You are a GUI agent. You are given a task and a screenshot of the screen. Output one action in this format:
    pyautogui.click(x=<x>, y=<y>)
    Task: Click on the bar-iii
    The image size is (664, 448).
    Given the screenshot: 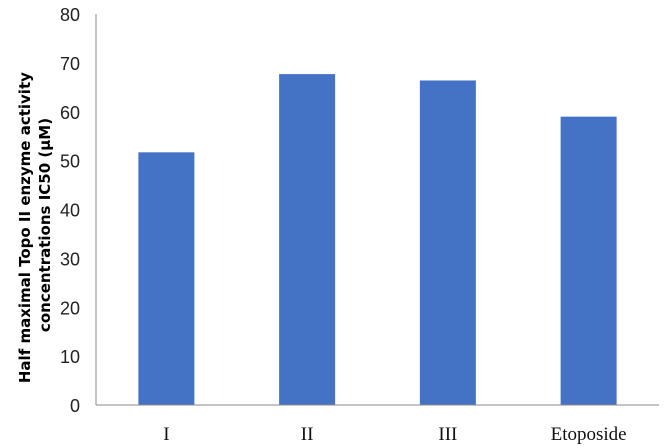 What is the action you would take?
    pyautogui.click(x=447, y=242)
    